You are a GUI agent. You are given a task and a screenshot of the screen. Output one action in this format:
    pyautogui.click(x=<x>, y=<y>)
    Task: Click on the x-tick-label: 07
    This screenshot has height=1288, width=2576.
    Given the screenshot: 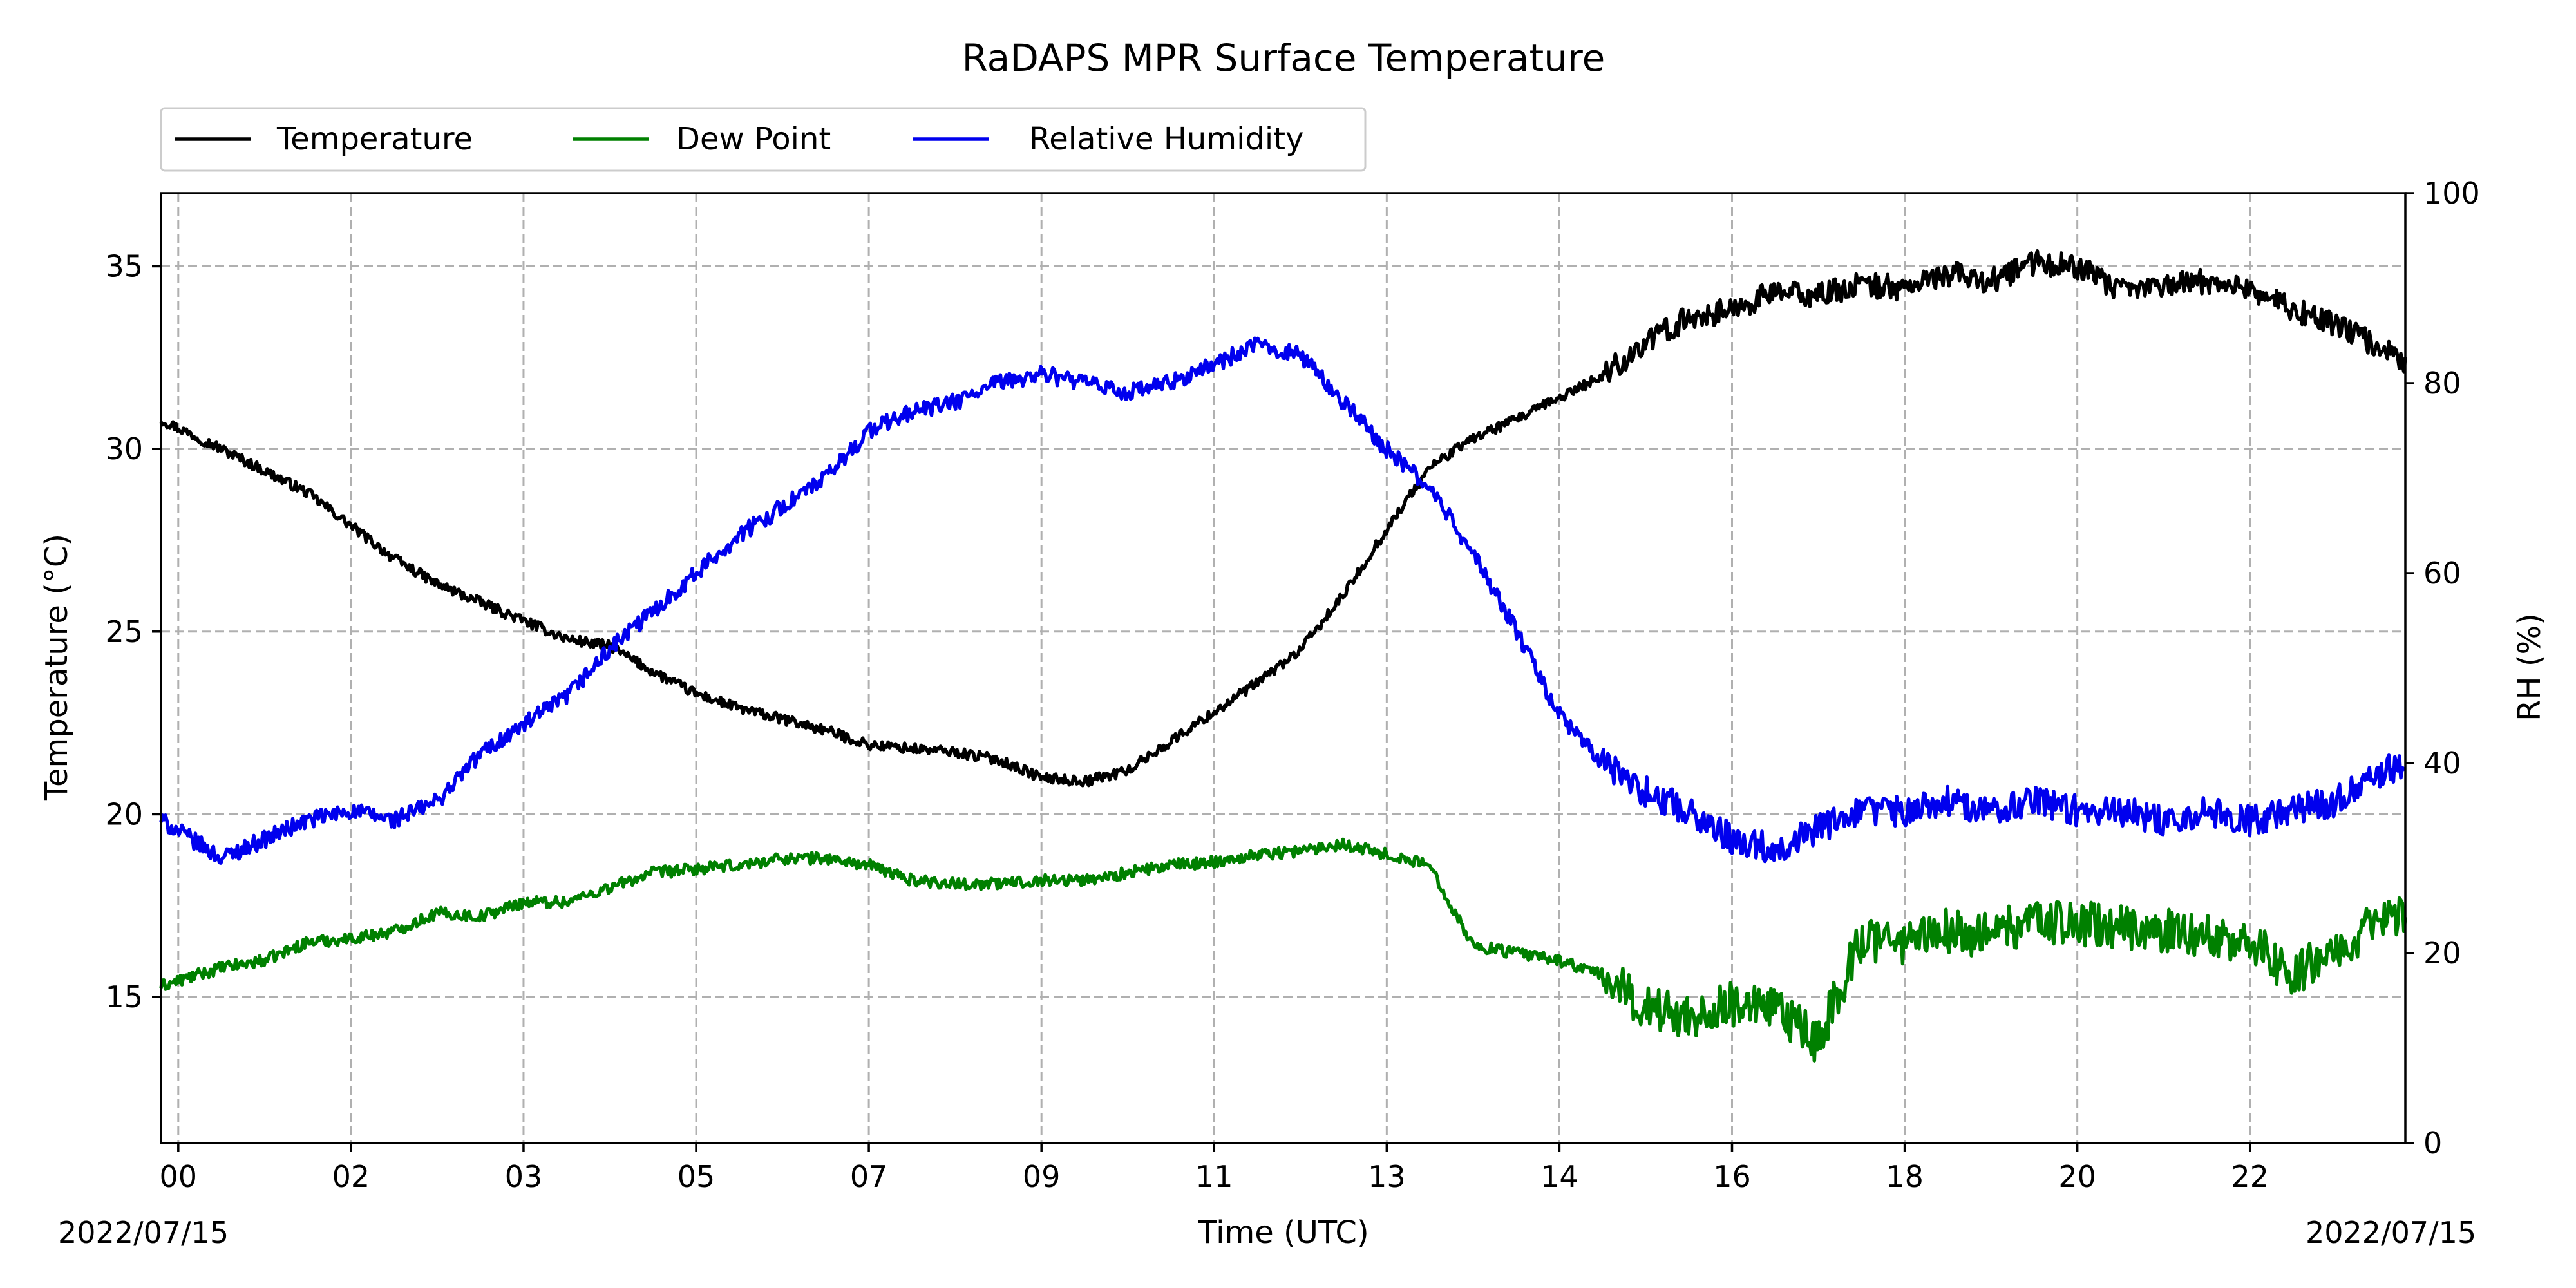 What is the action you would take?
    pyautogui.click(x=869, y=1176)
    